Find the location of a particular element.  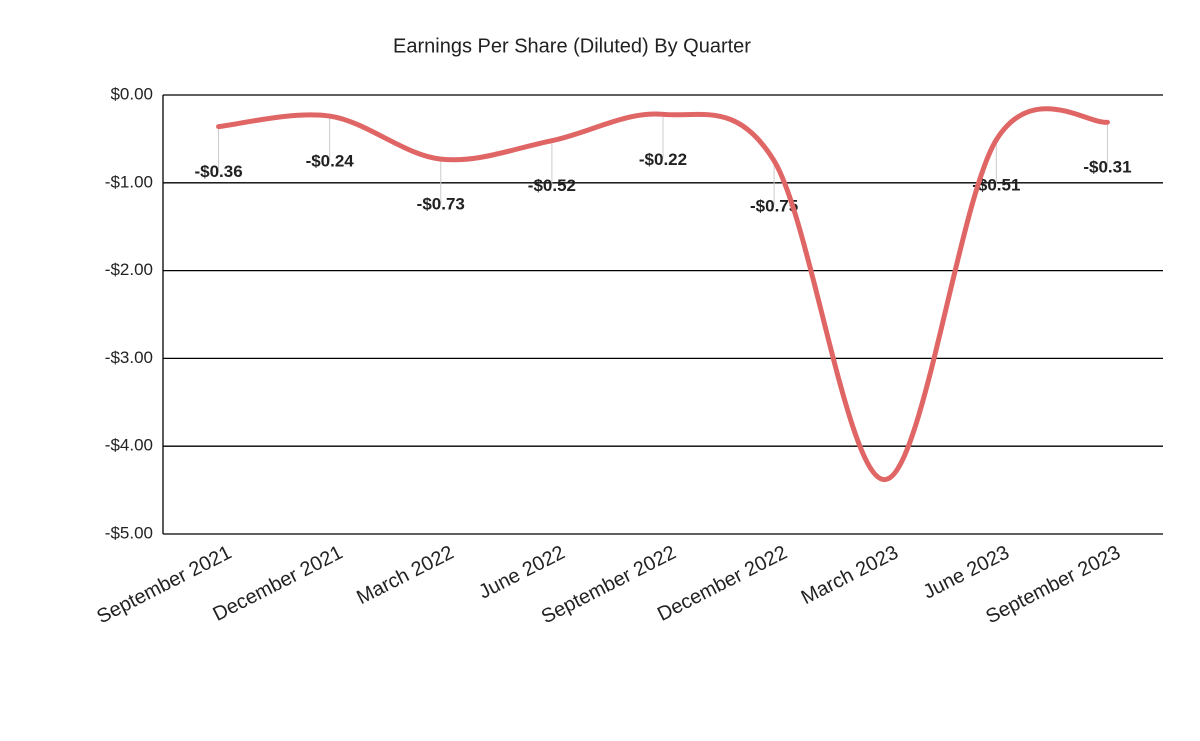

data-label: -$0.51 is located at coordinates (996, 184).